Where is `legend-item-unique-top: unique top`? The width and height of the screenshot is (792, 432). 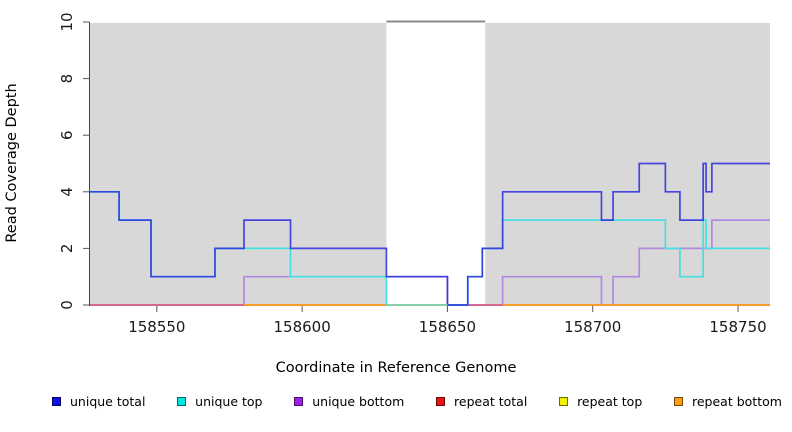
legend-item-unique-top: unique top is located at coordinates (219, 401).